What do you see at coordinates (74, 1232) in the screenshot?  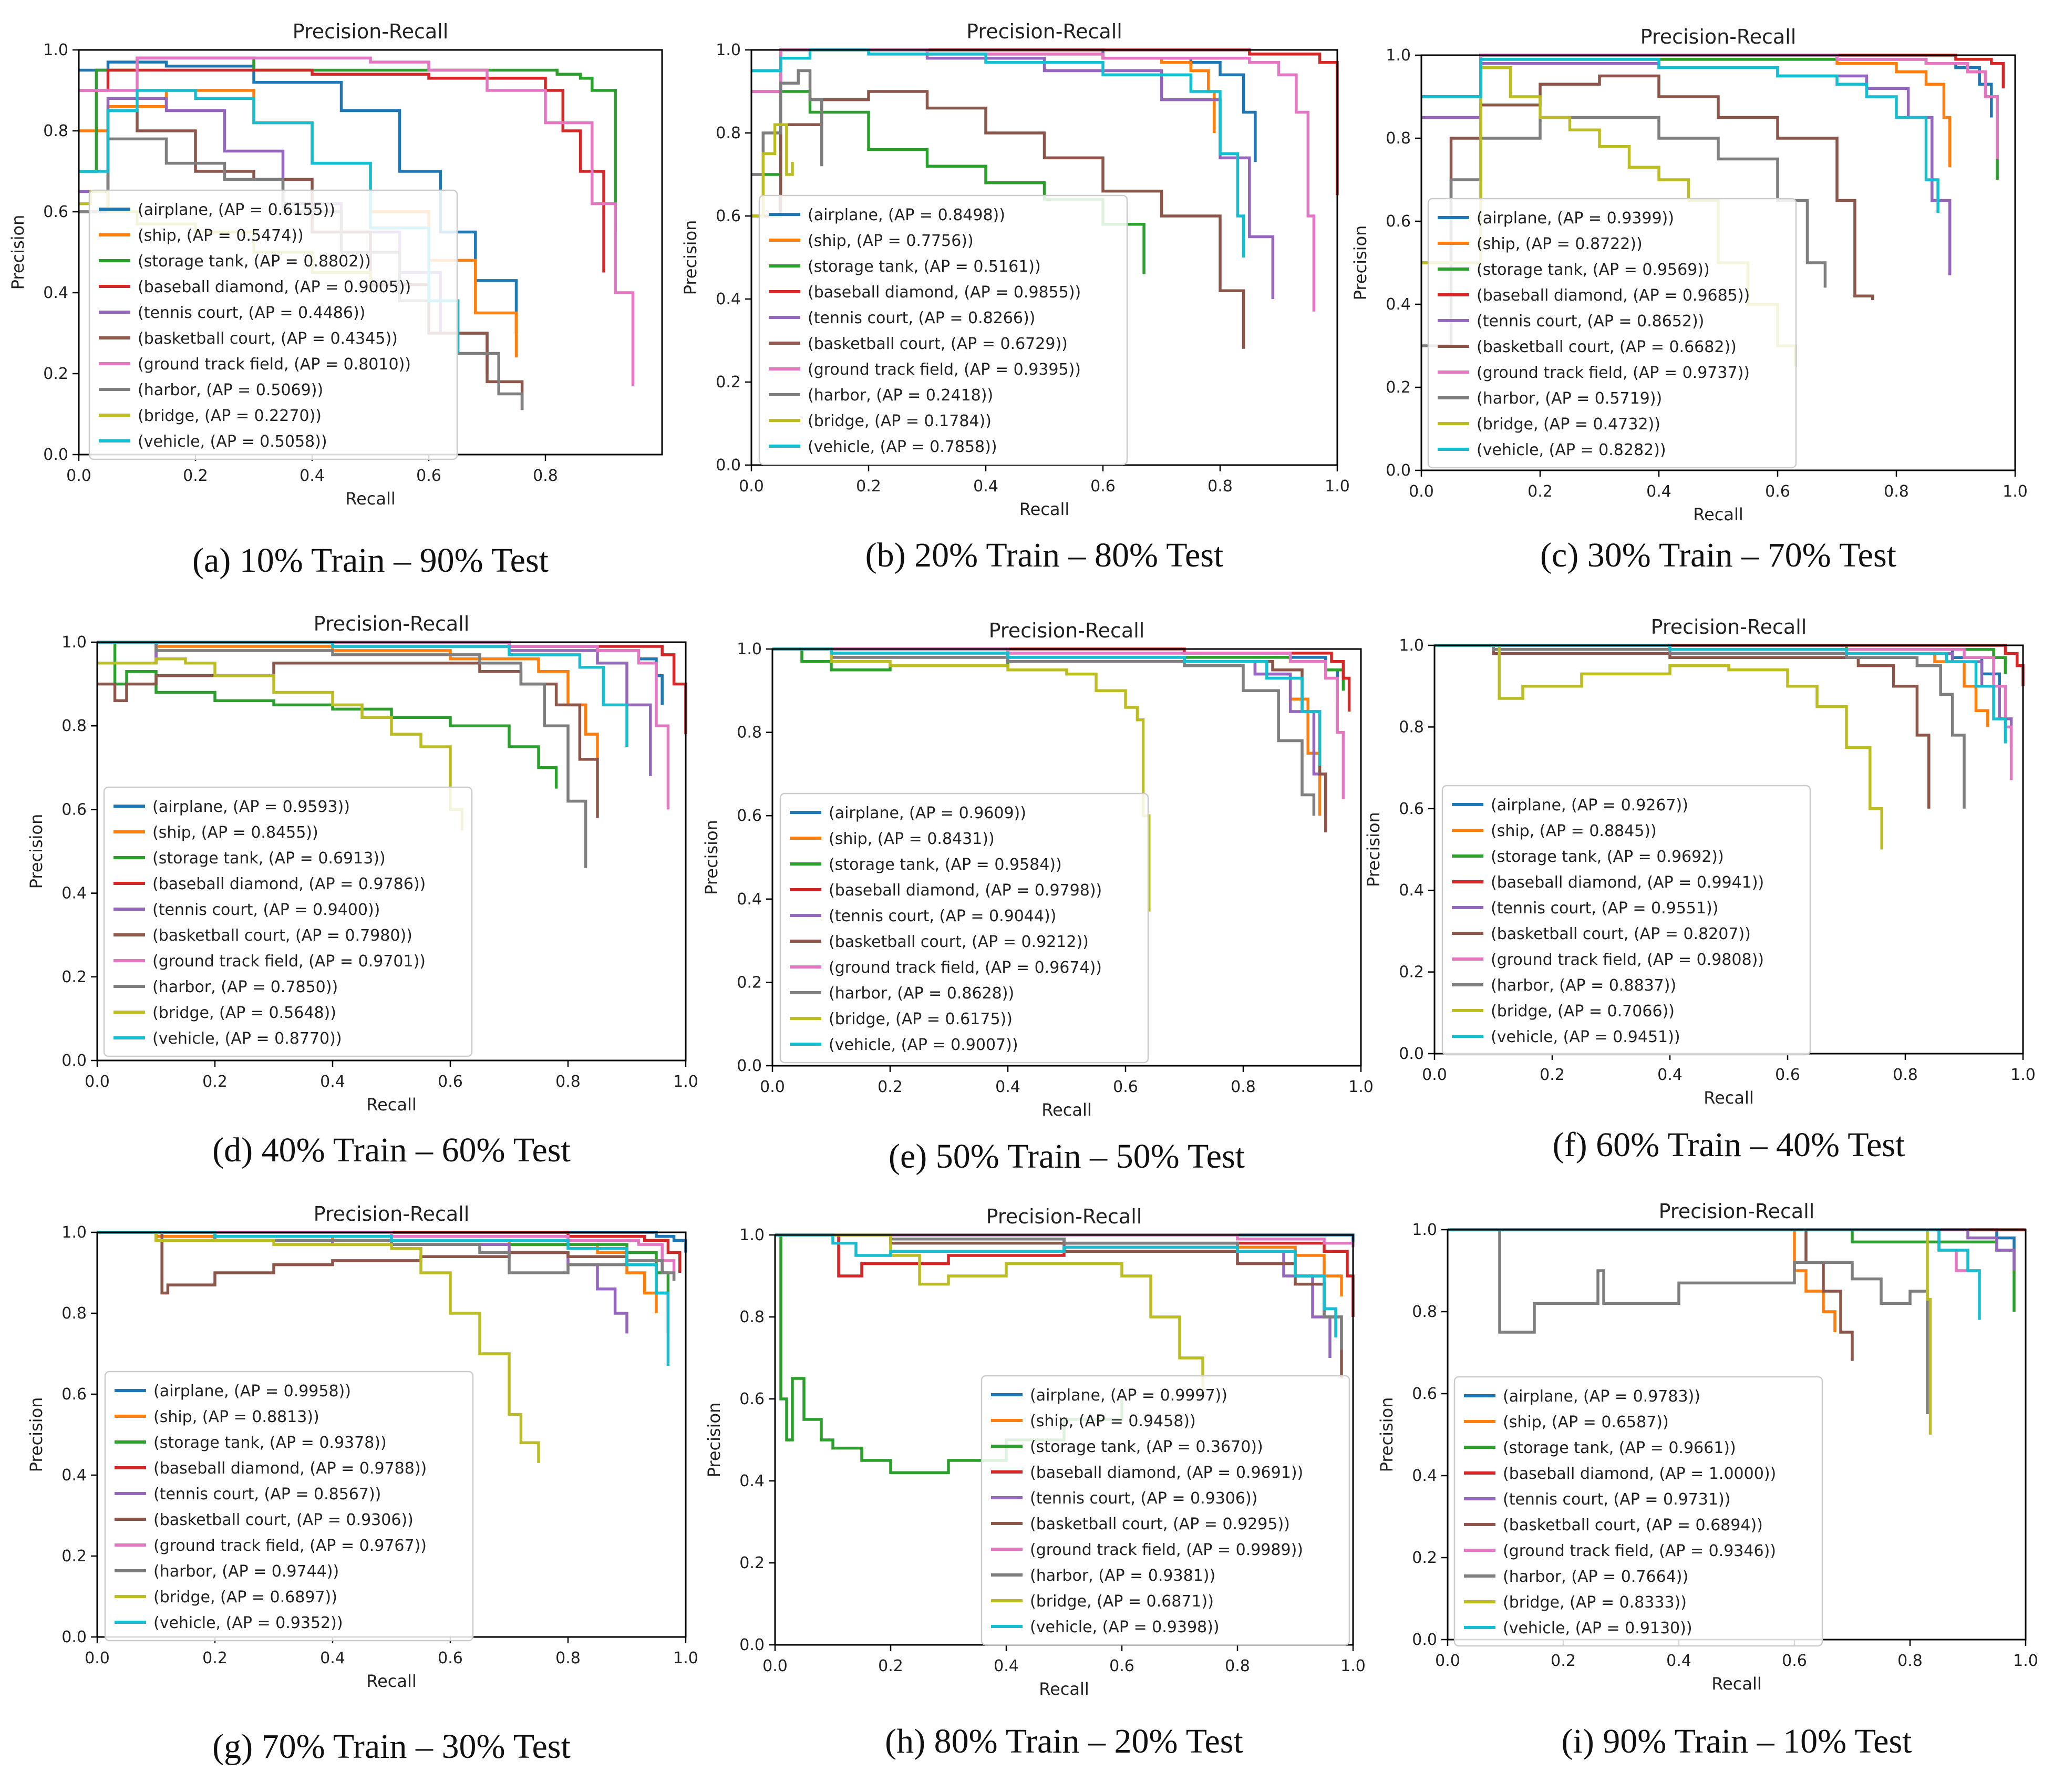 I see `chart-7-y-tick-label: 1.0` at bounding box center [74, 1232].